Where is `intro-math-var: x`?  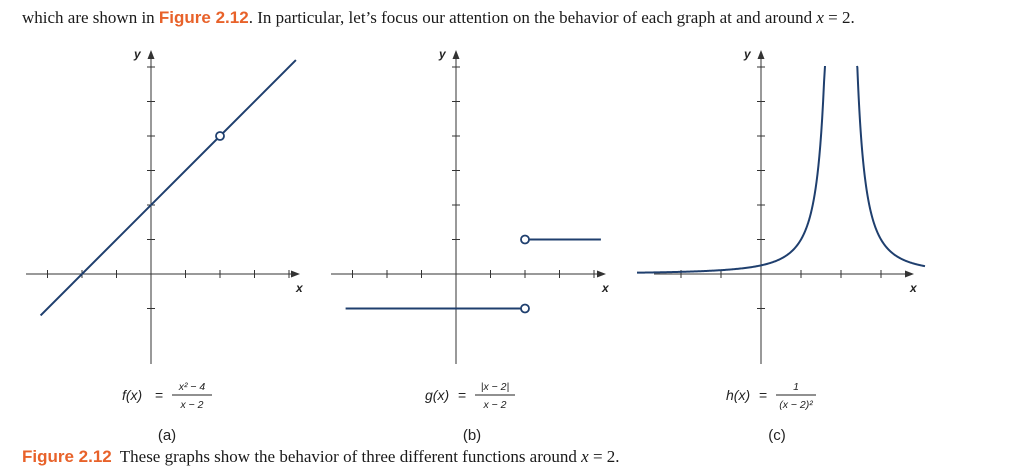
intro-math-var: x is located at coordinates (820, 17).